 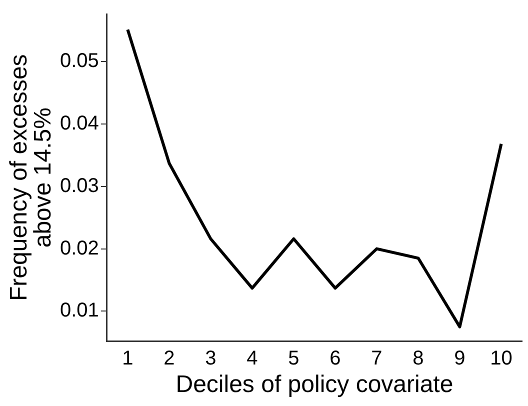 I want to click on y-tick-label: 0.05, so click(x=79, y=61).